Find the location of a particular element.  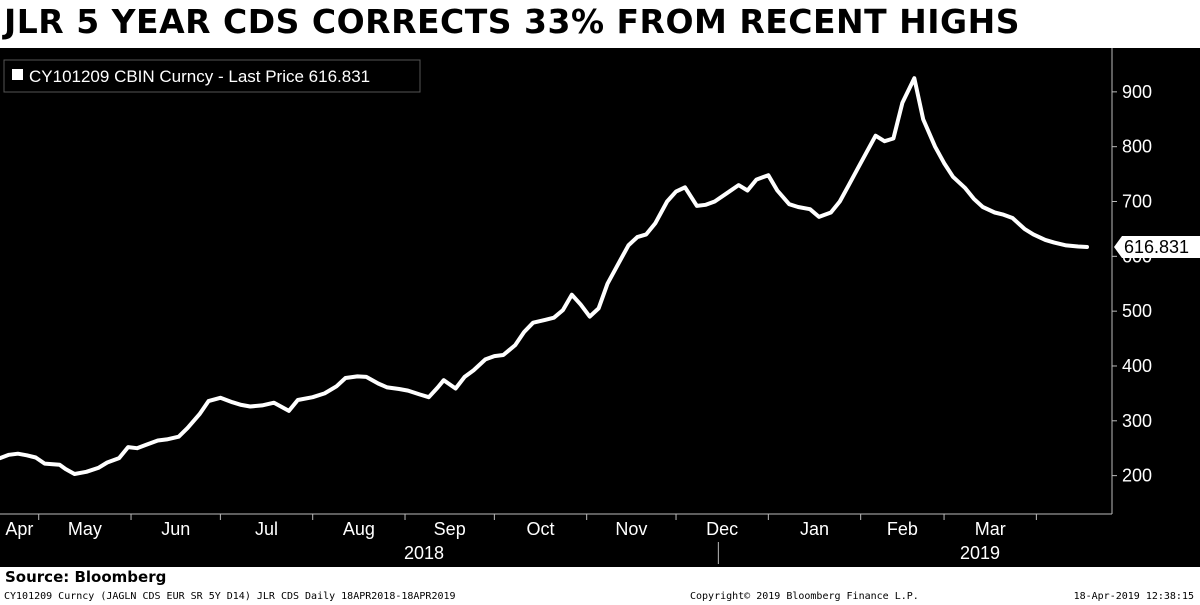

x-tick-label: Aug is located at coordinates (359, 529).